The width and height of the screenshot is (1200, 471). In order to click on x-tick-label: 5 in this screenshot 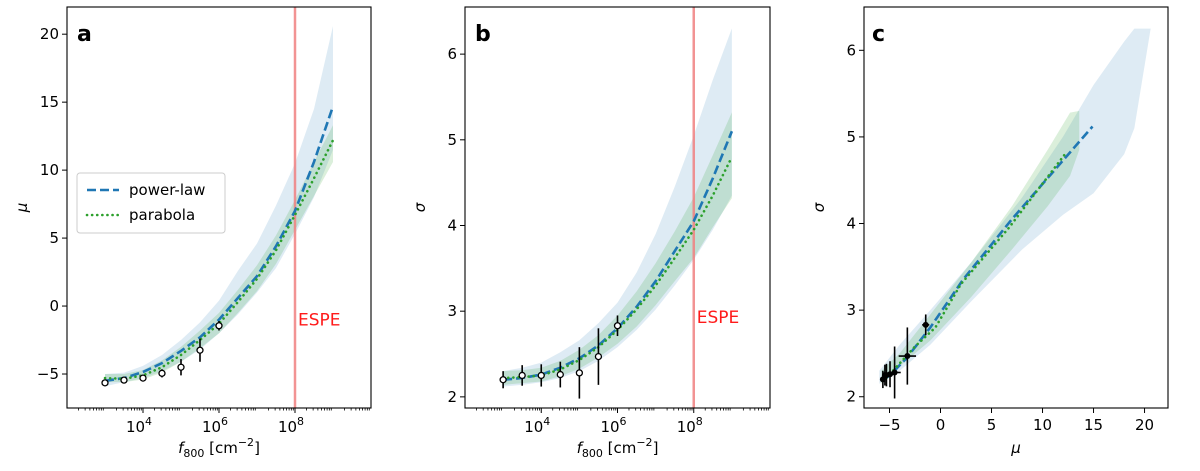, I will do `click(992, 425)`.